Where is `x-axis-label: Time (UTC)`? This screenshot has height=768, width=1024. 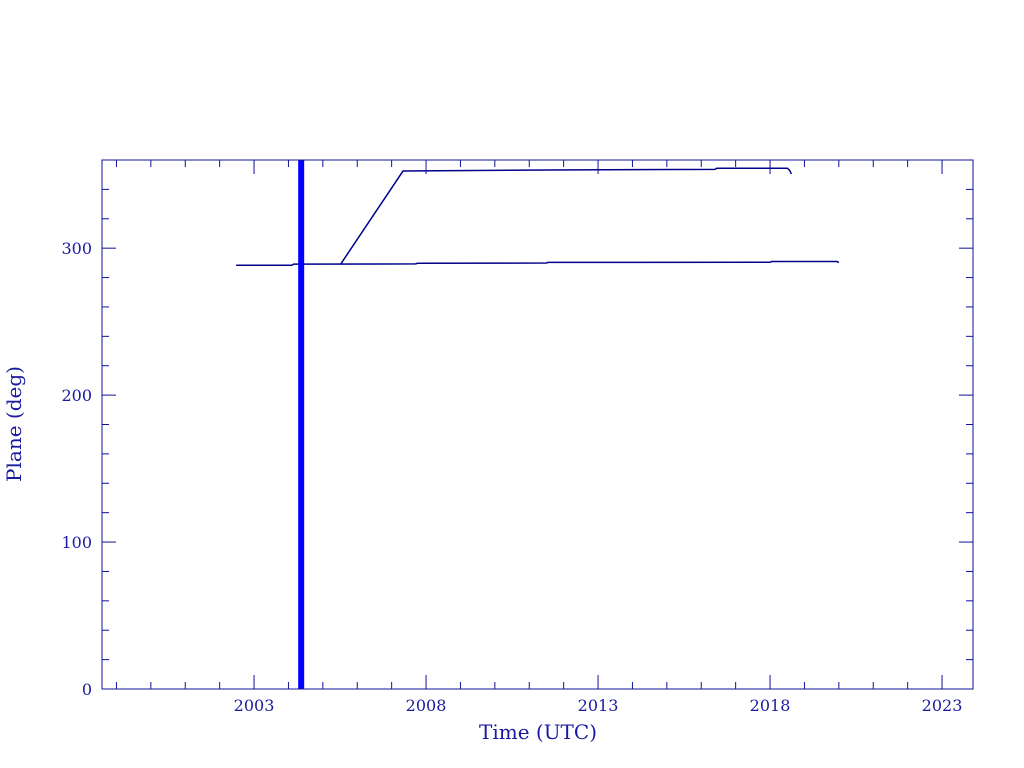
x-axis-label: Time (UTC) is located at coordinates (538, 732).